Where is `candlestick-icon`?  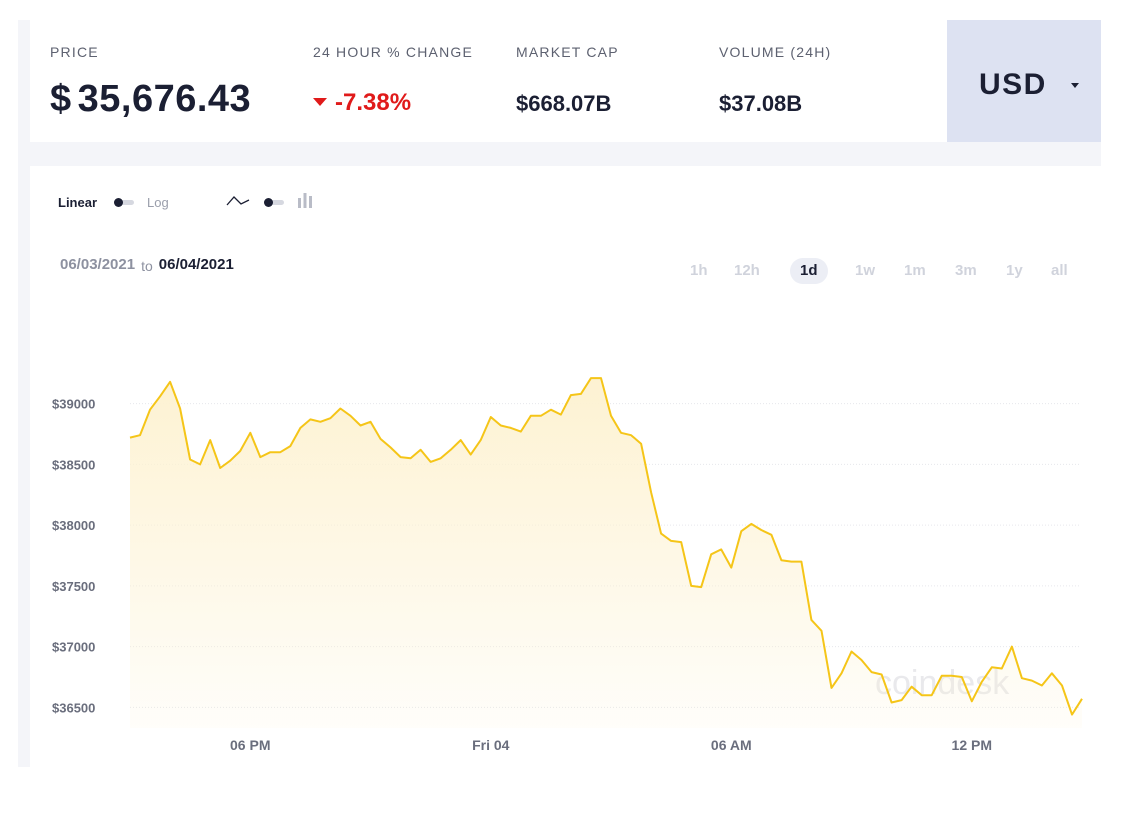 candlestick-icon is located at coordinates (305, 201).